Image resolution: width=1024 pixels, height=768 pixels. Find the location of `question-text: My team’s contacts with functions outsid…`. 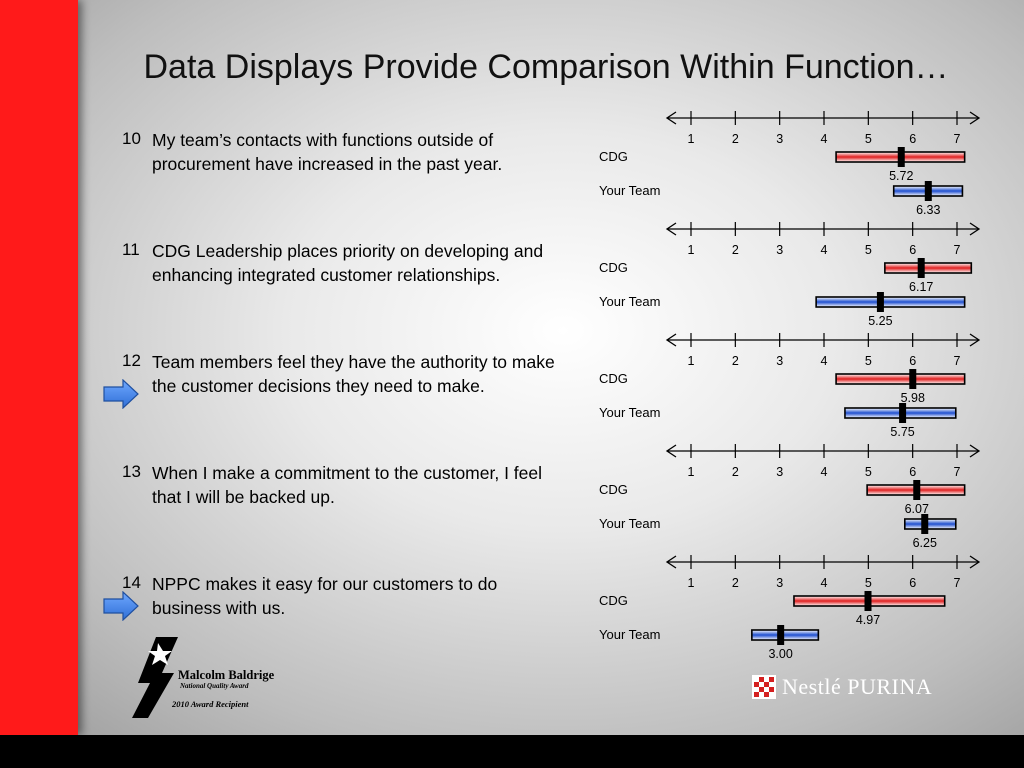

question-text: My team’s contacts with functions outsid… is located at coordinates (327, 152).